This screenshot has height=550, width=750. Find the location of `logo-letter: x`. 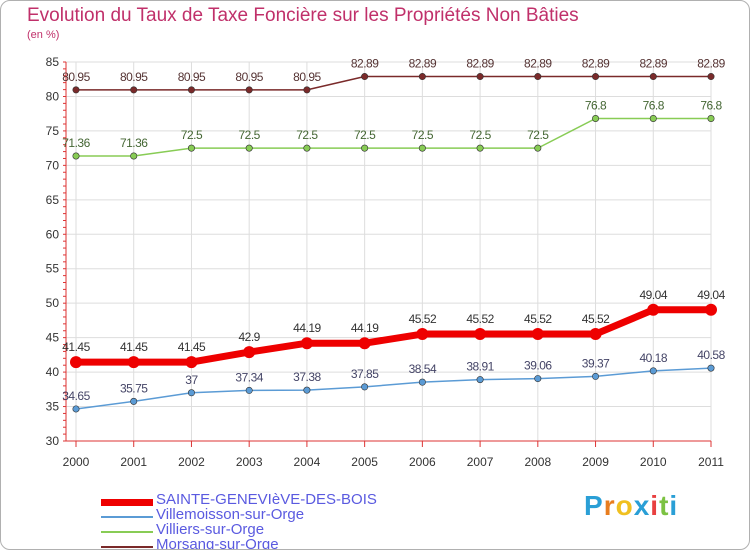

logo-letter: x is located at coordinates (642, 505).